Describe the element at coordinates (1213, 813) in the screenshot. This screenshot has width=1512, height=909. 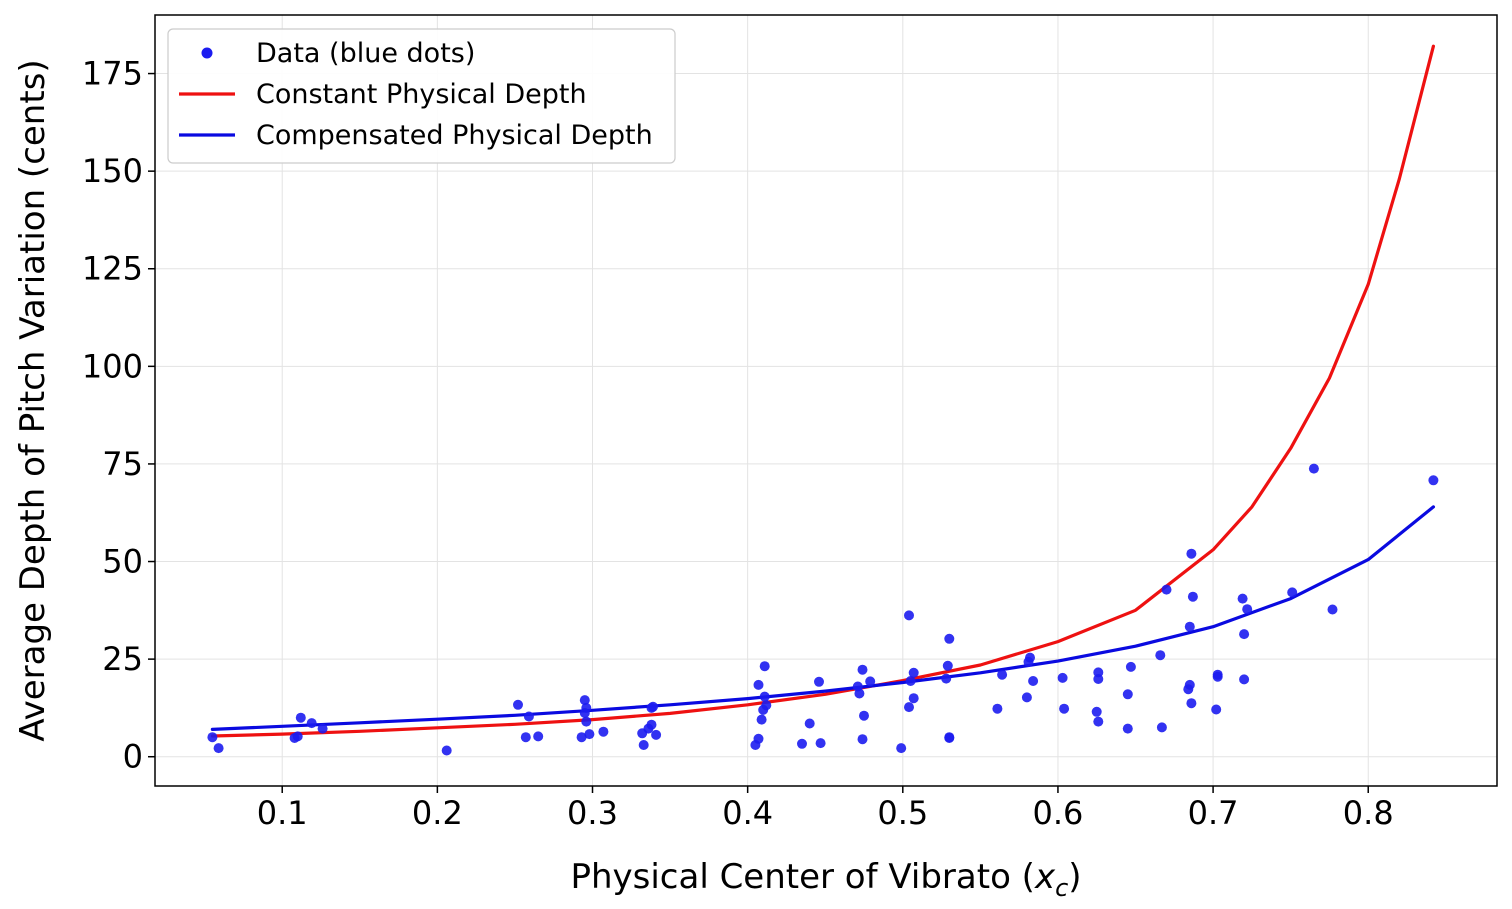
I see `x-tick-label: 0.7` at that location.